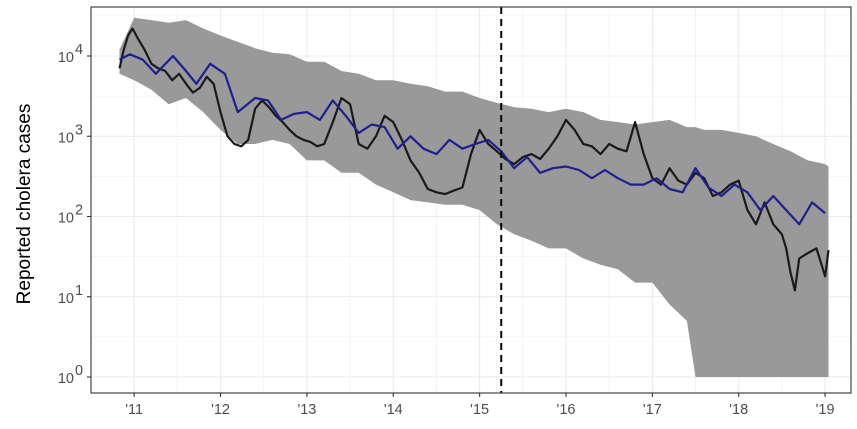 This screenshot has width=857, height=429. I want to click on y-axis-label: Reported cholera cases, so click(24, 204).